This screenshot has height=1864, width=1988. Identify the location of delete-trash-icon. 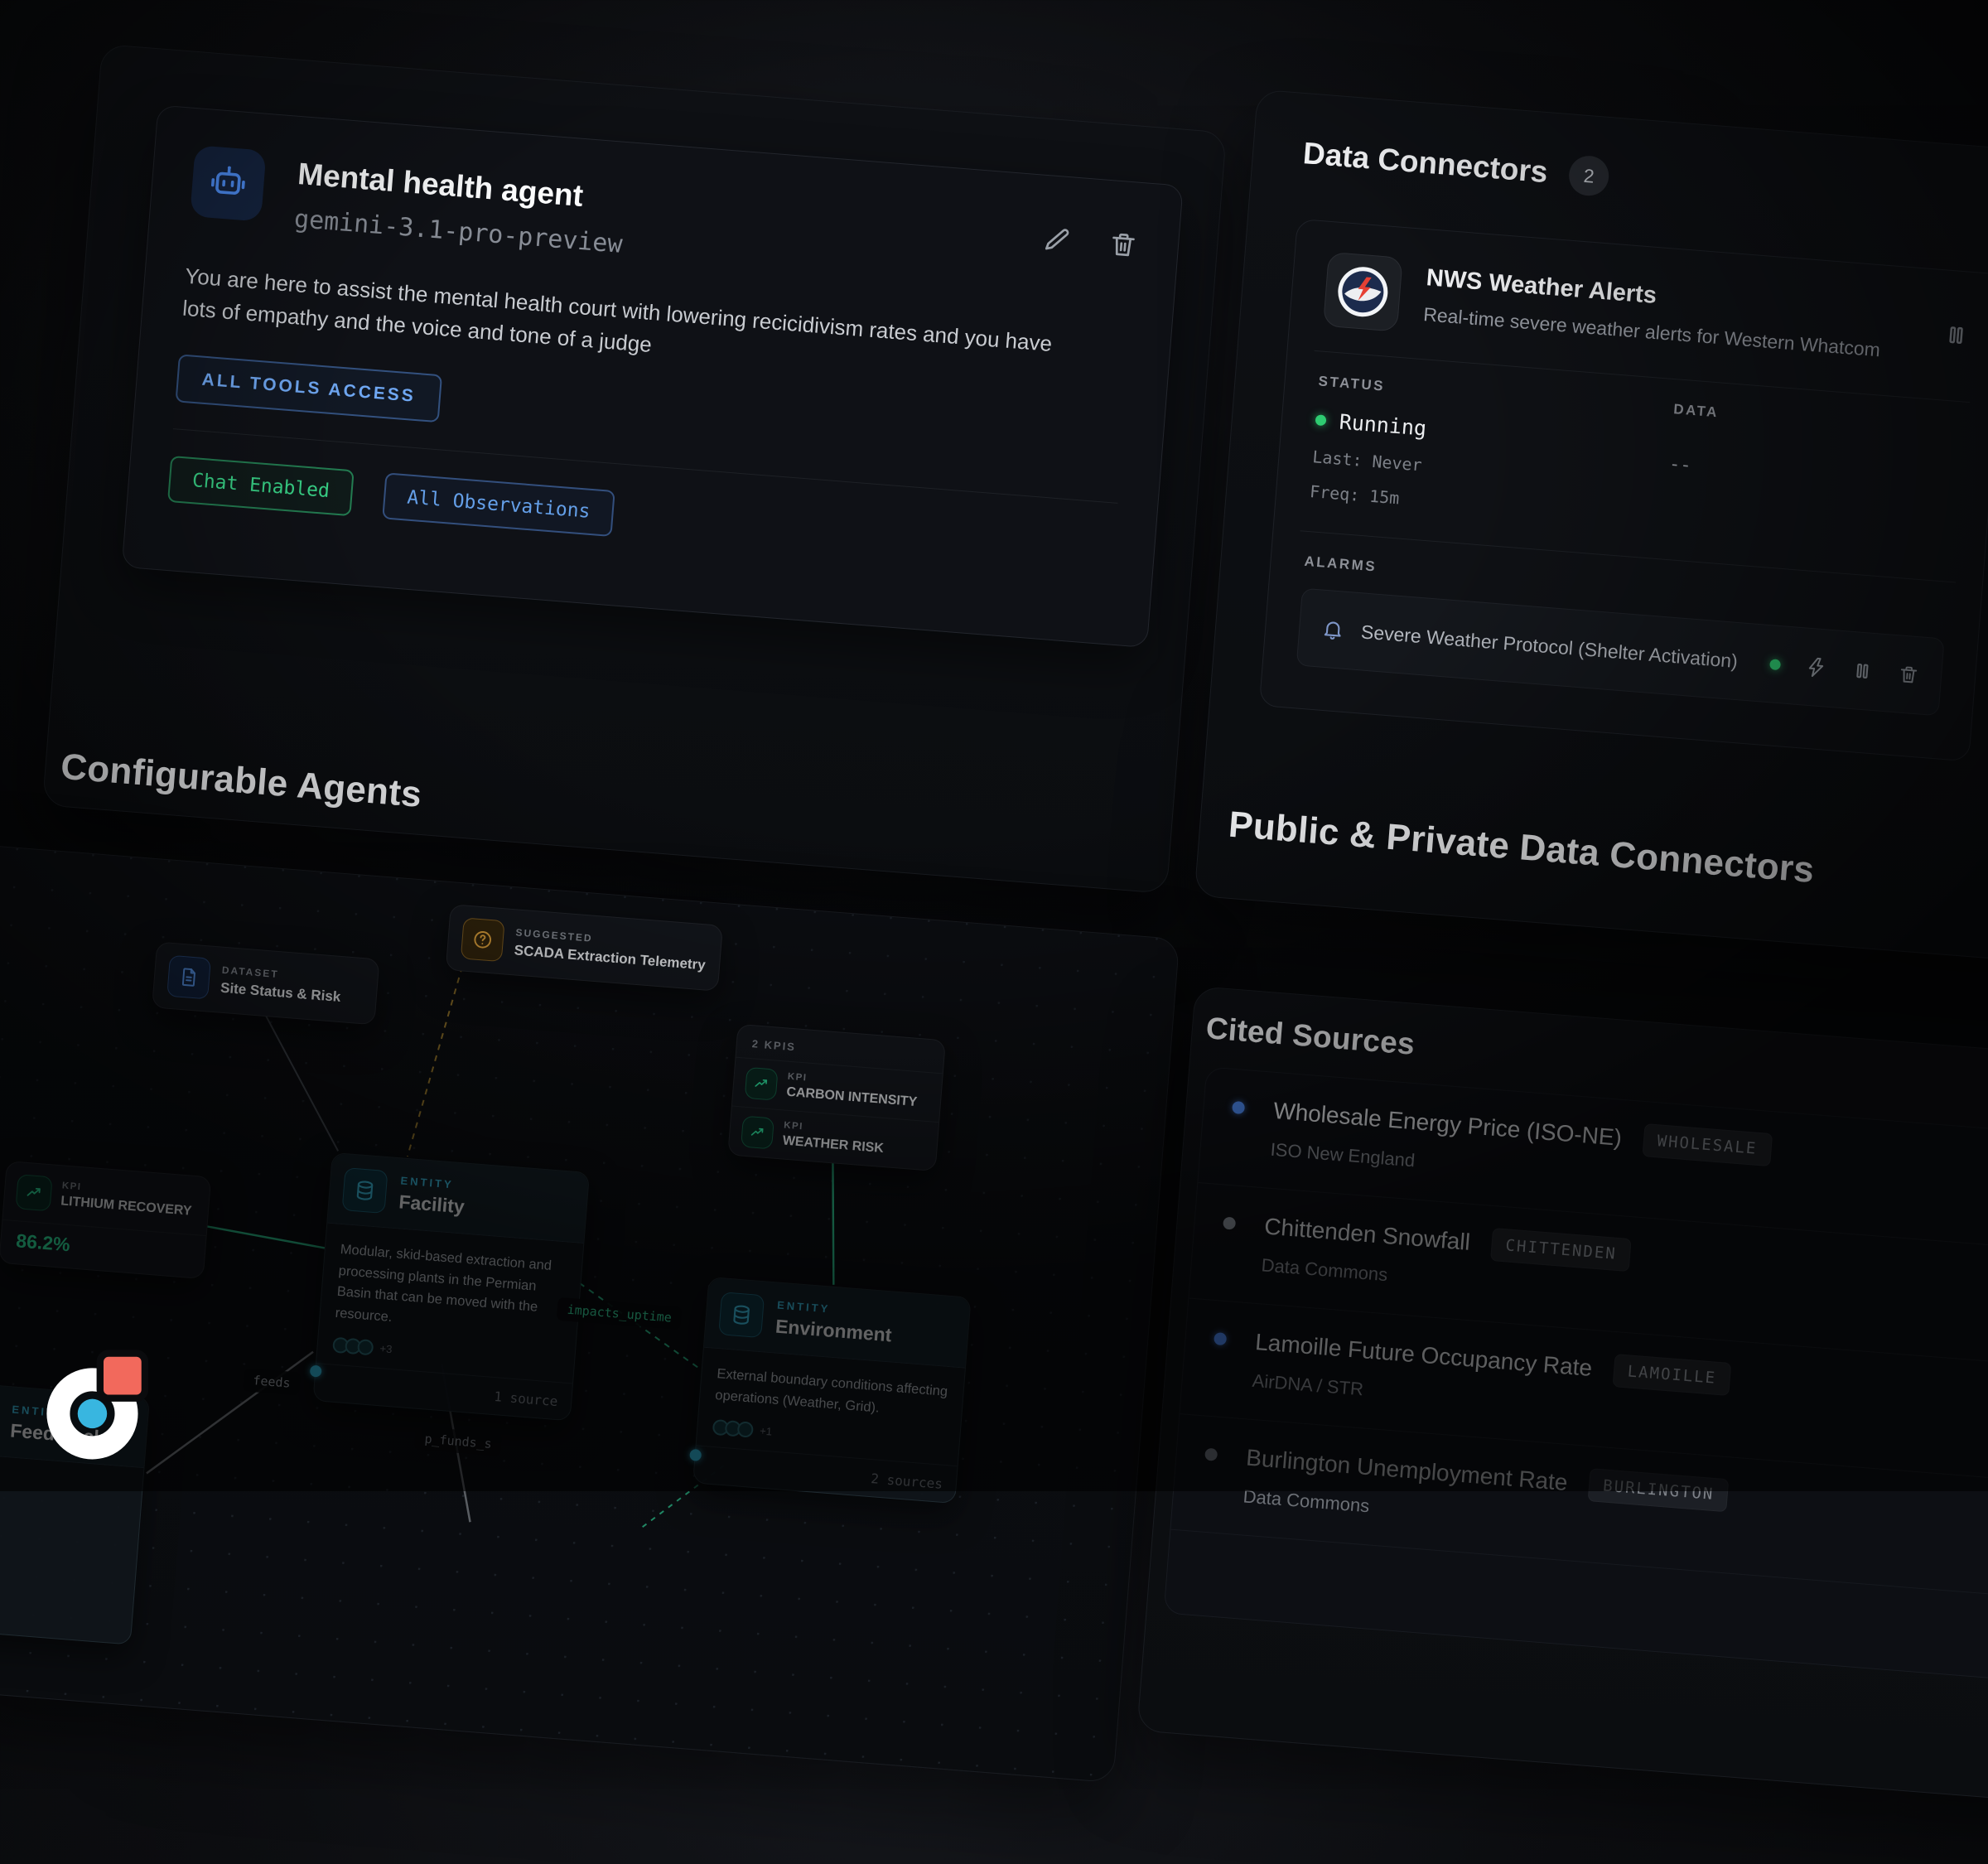
(1123, 245).